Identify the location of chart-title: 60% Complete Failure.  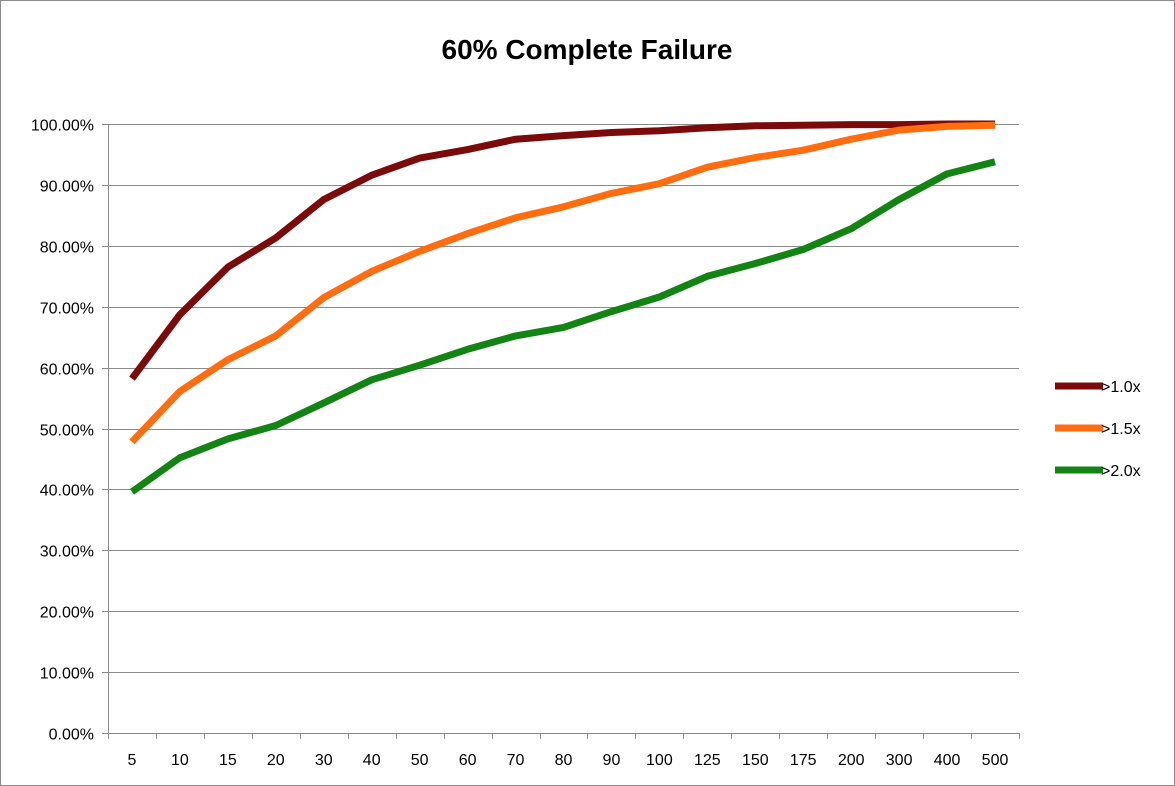
(587, 49).